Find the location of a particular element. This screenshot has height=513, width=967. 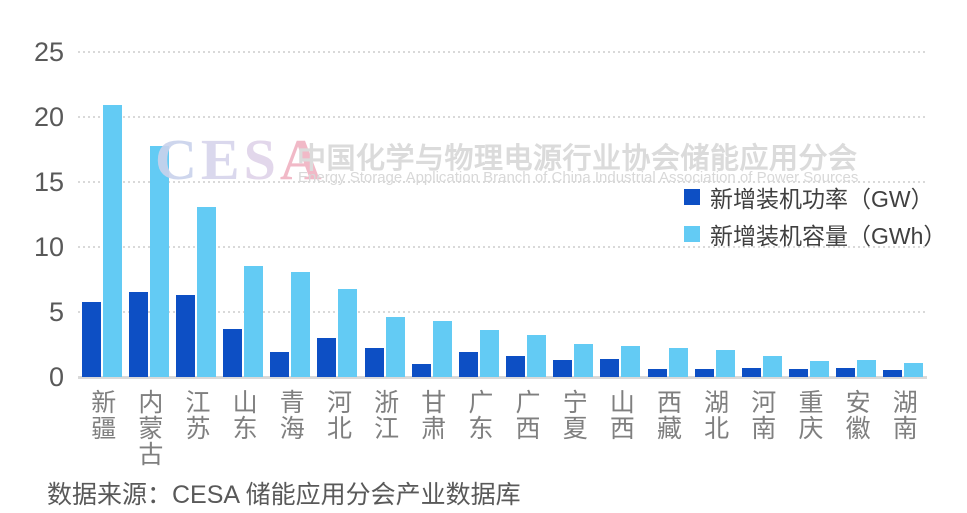

cesa-letter: A is located at coordinates (302, 159).